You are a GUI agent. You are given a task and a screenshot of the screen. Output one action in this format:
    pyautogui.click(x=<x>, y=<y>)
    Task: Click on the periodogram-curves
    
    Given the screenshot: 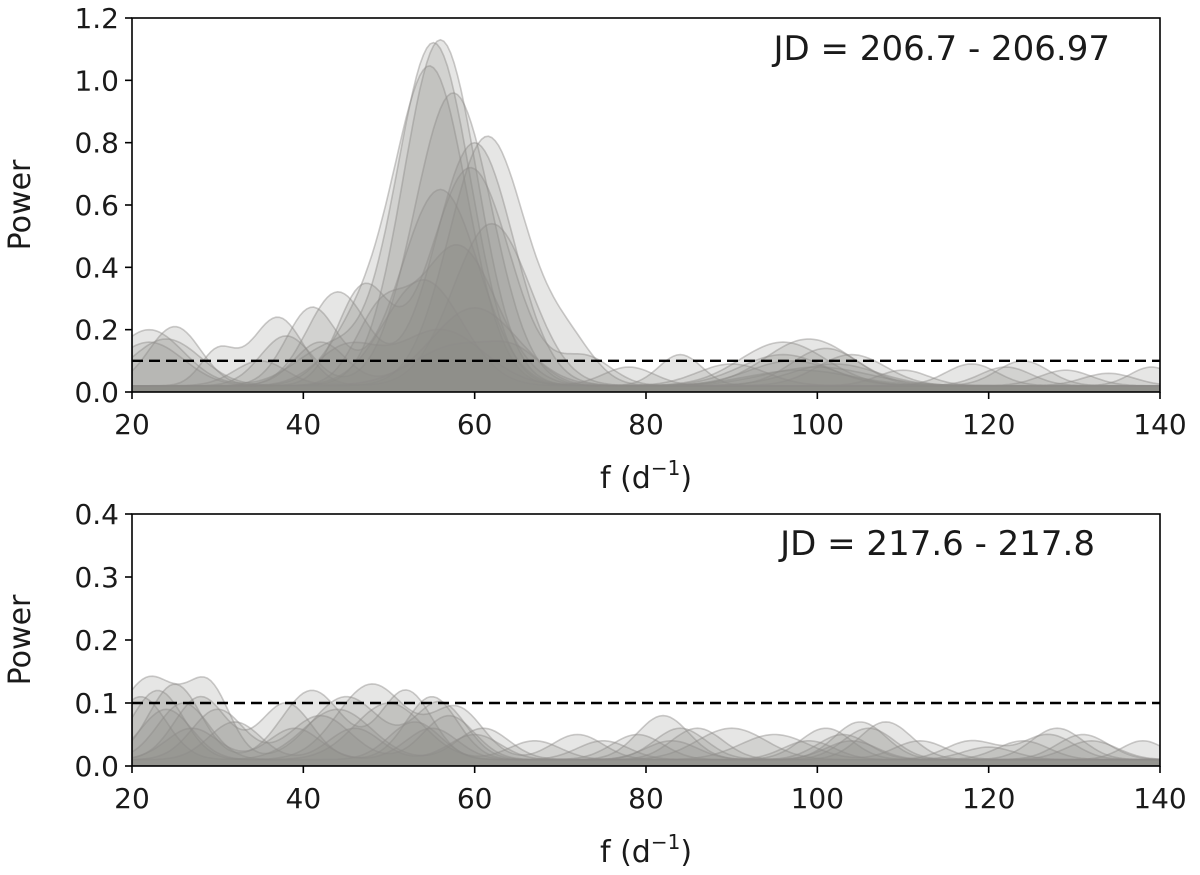 What is the action you would take?
    pyautogui.click(x=646, y=720)
    